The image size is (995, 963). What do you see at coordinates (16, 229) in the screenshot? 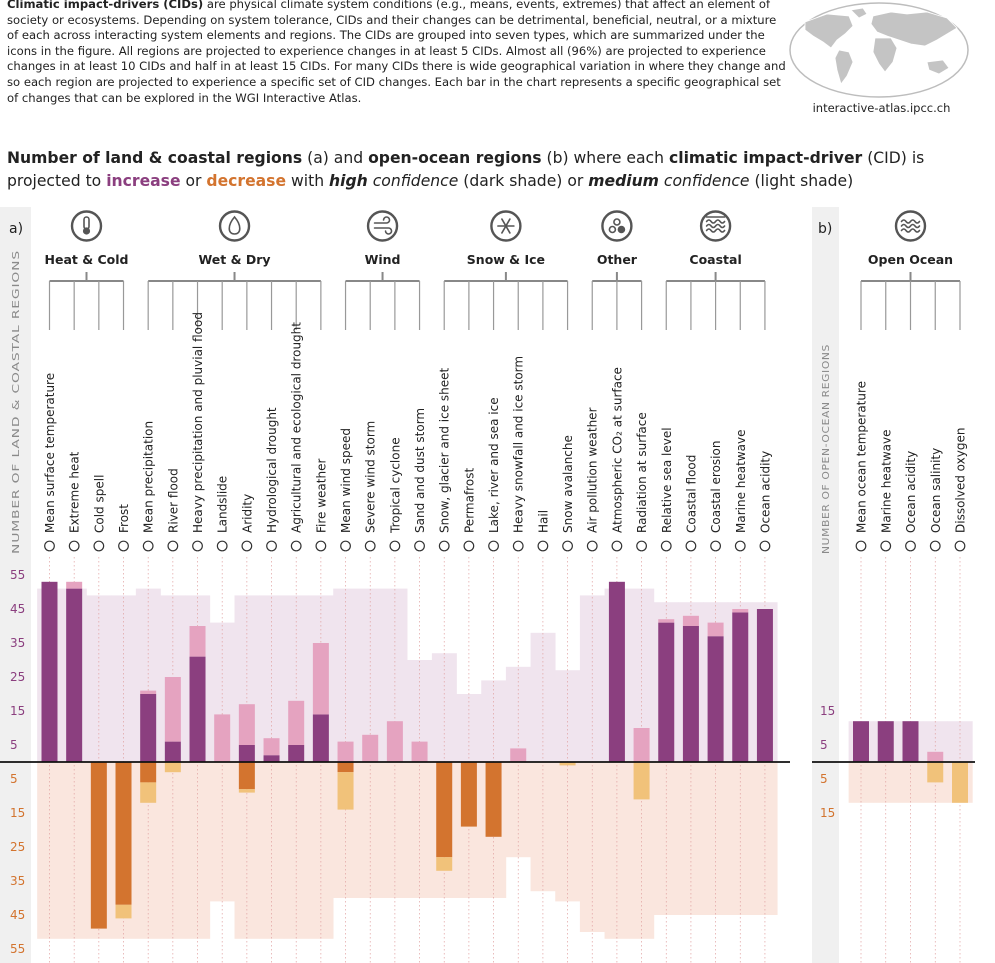
I see `panel-label: a)` at bounding box center [16, 229].